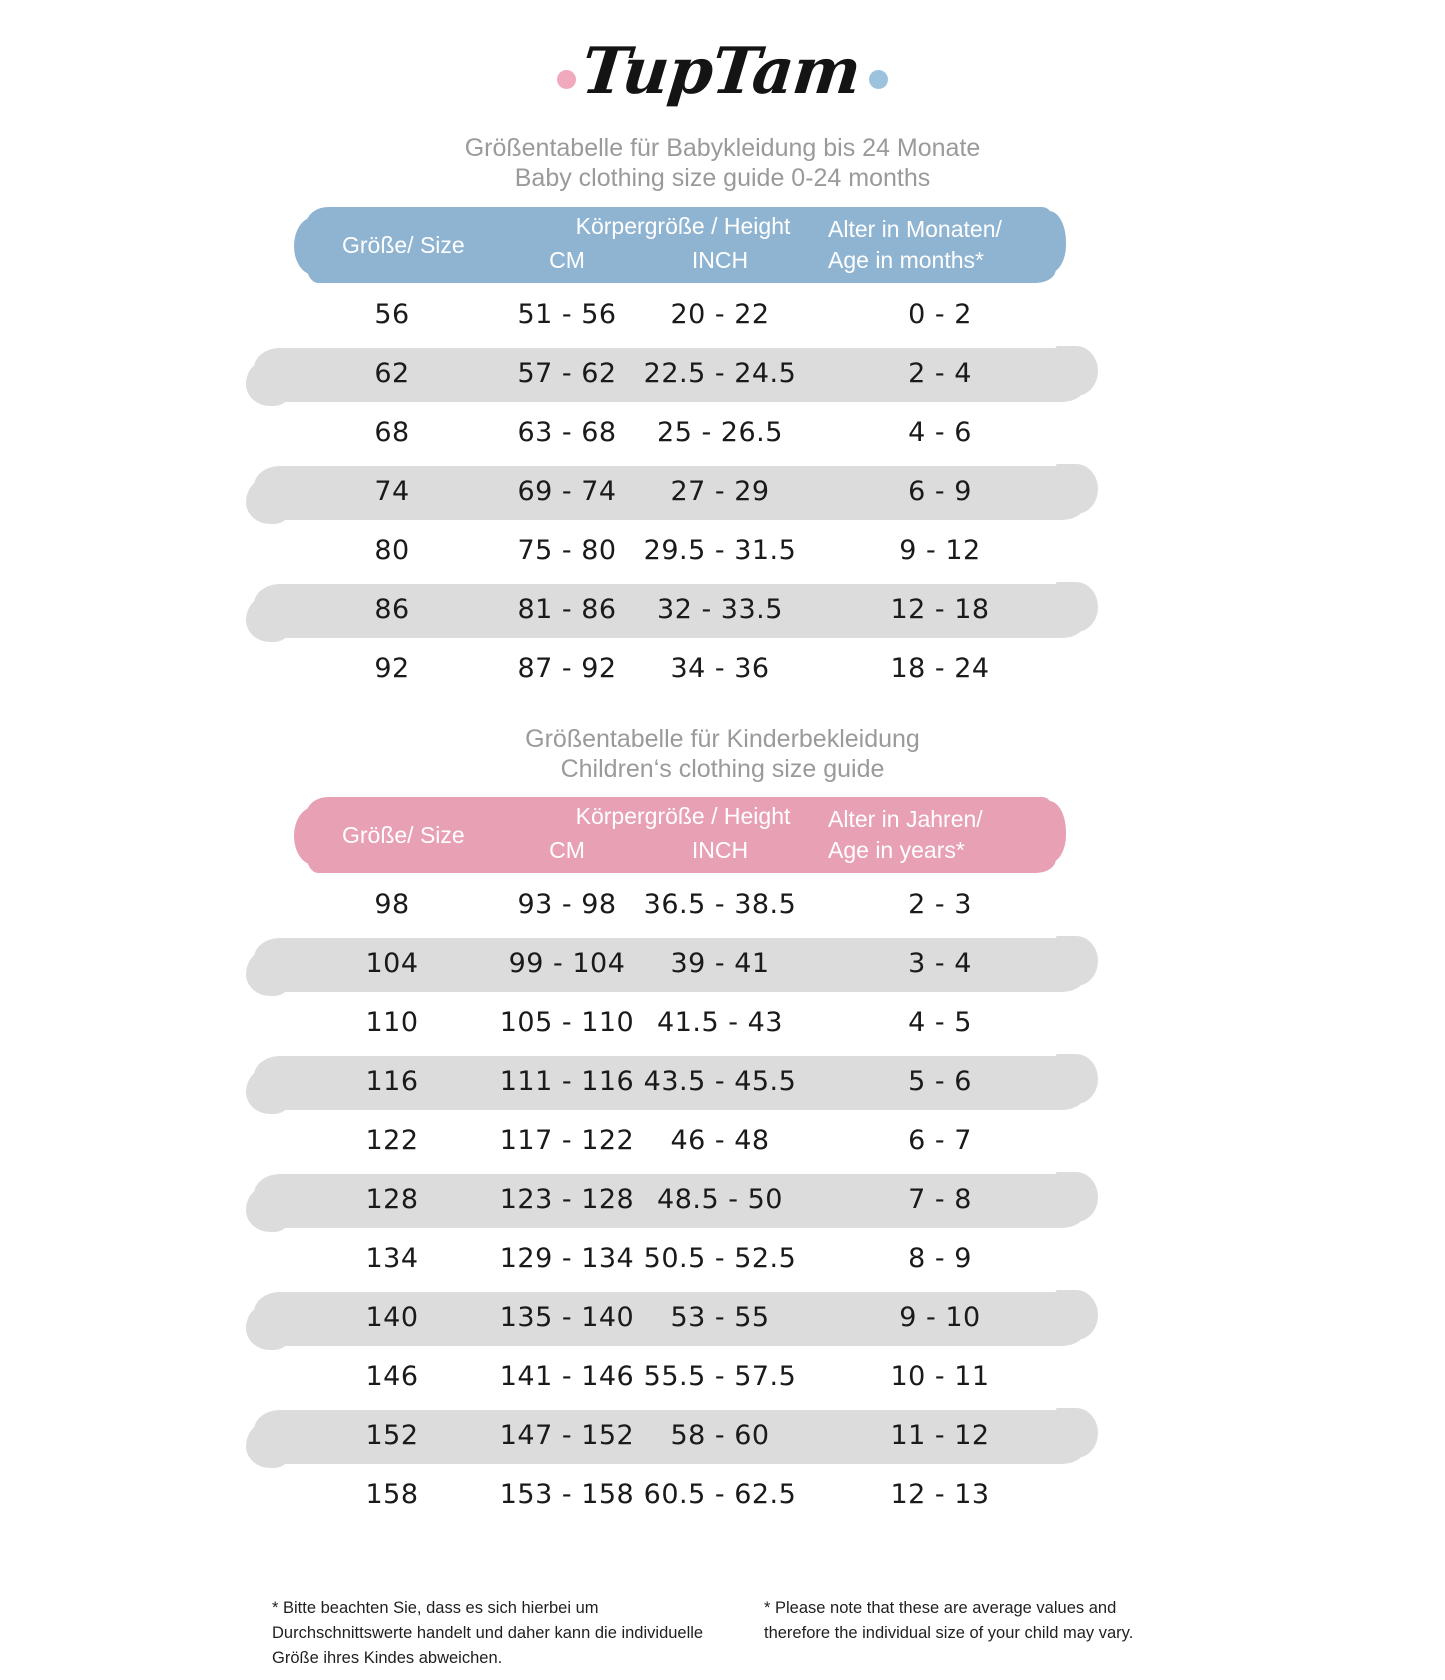  What do you see at coordinates (567, 963) in the screenshot?
I see `cell-cm: 99 - 104` at bounding box center [567, 963].